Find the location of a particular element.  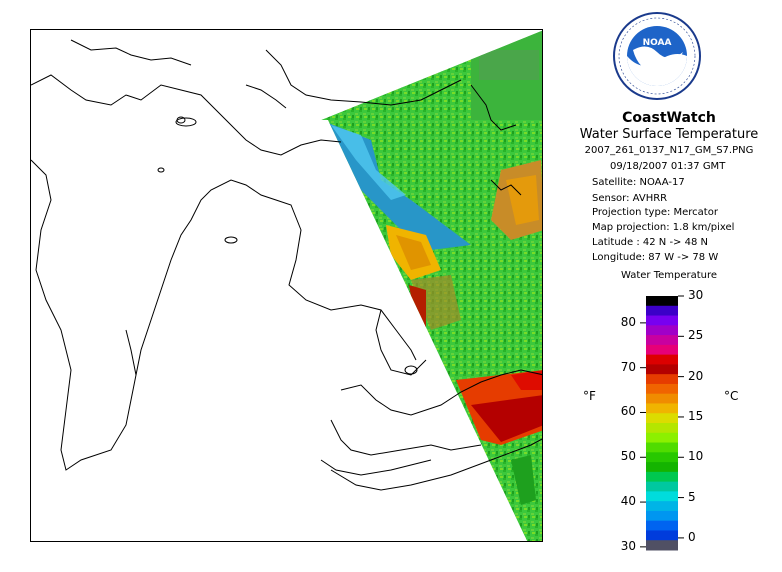

celsius-tick-label: 20 is located at coordinates (696, 375).